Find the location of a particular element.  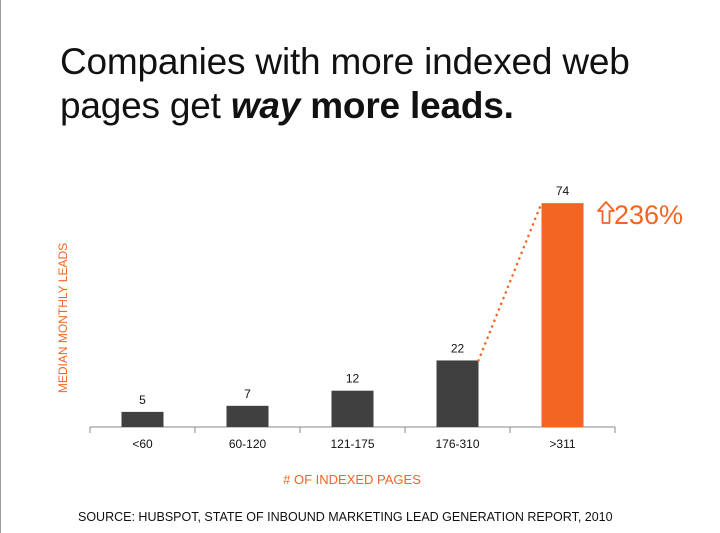

x-tick-label: >311 is located at coordinates (562, 444).